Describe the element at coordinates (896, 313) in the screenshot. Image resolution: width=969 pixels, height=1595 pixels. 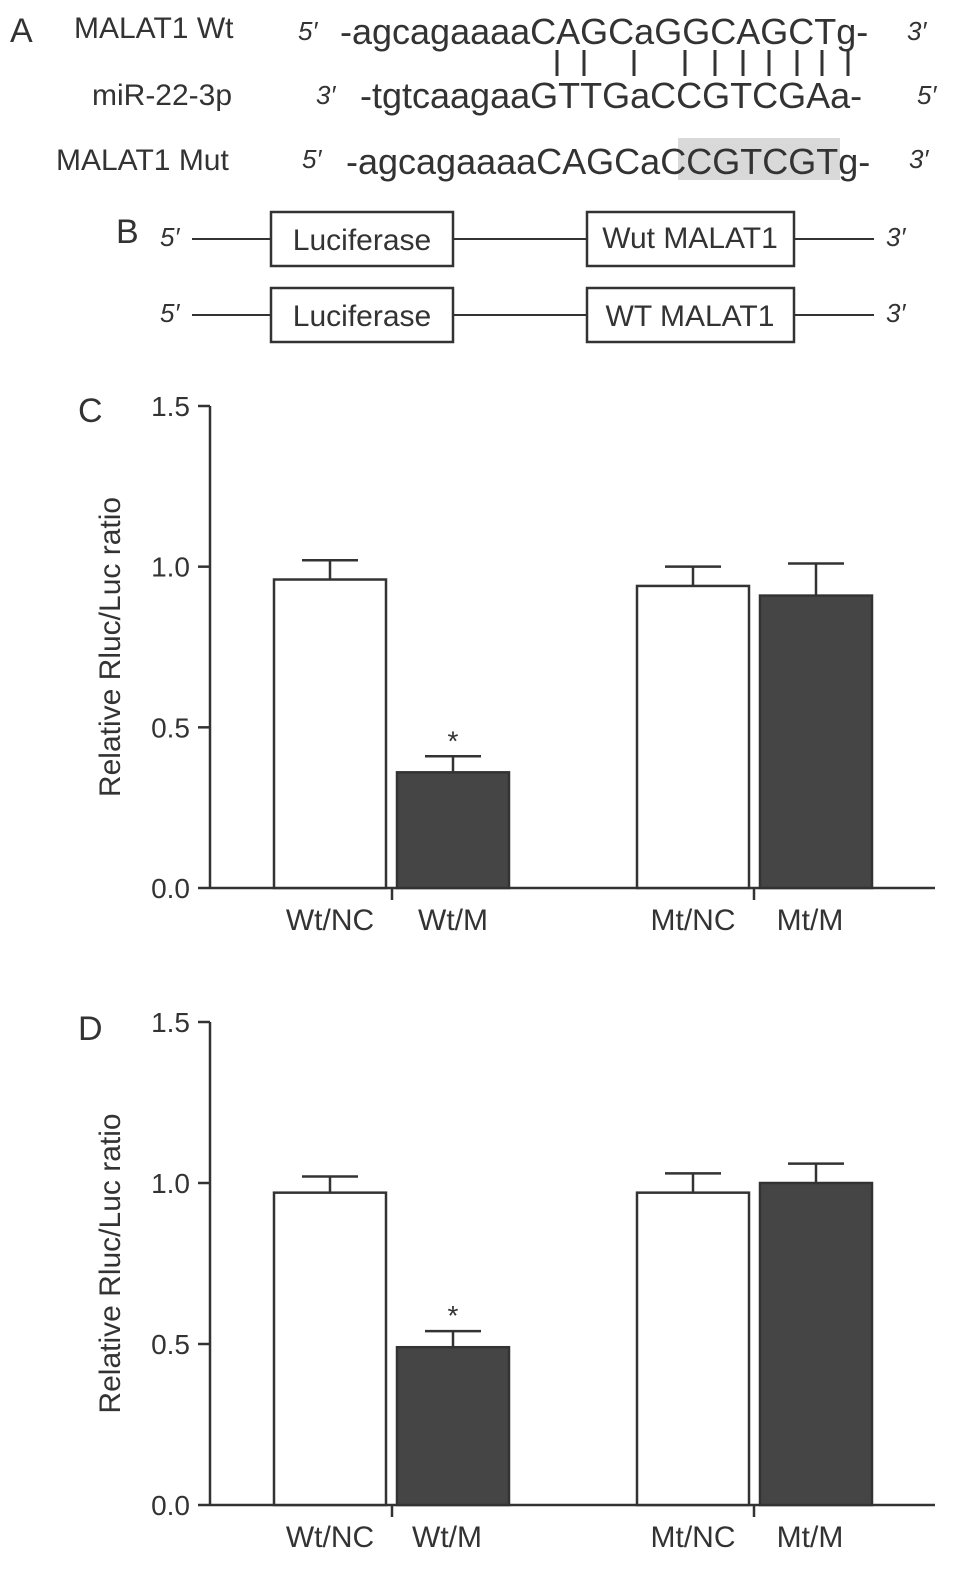
I see `construct-2-right-end: 3′` at that location.